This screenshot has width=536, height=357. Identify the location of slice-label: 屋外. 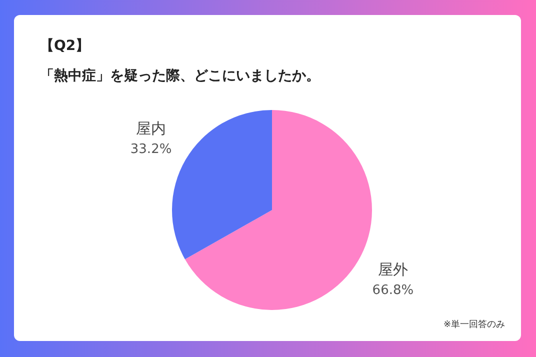
(393, 269).